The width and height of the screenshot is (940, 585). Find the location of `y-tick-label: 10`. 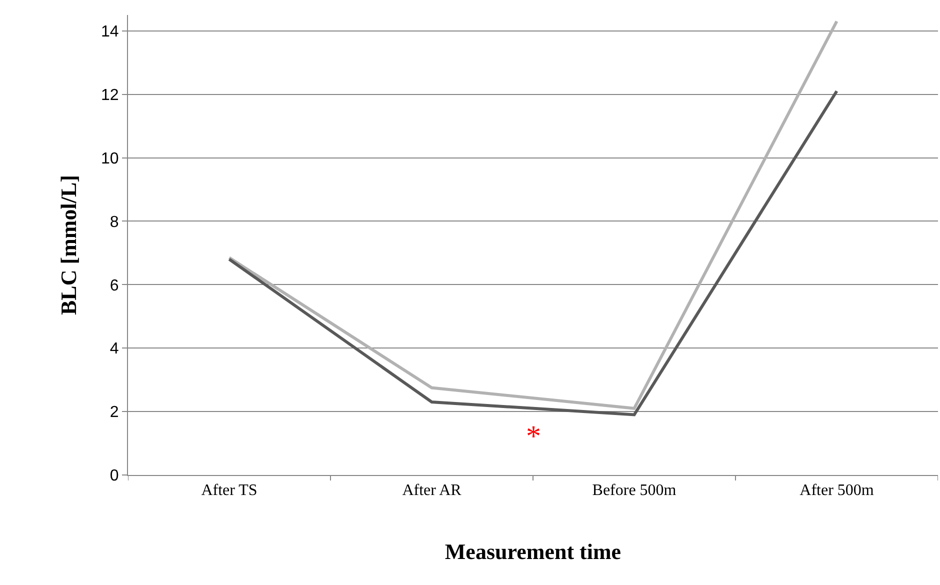

y-tick-label: 10 is located at coordinates (110, 159).